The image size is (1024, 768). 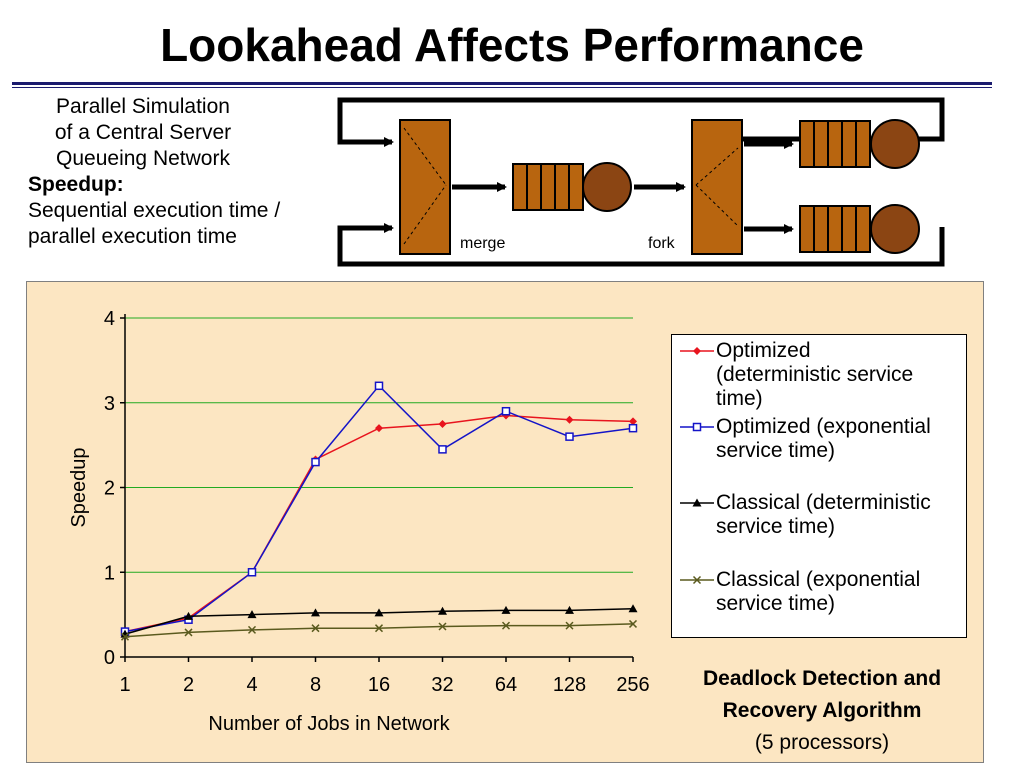 What do you see at coordinates (607, 187) in the screenshot?
I see `central-server` at bounding box center [607, 187].